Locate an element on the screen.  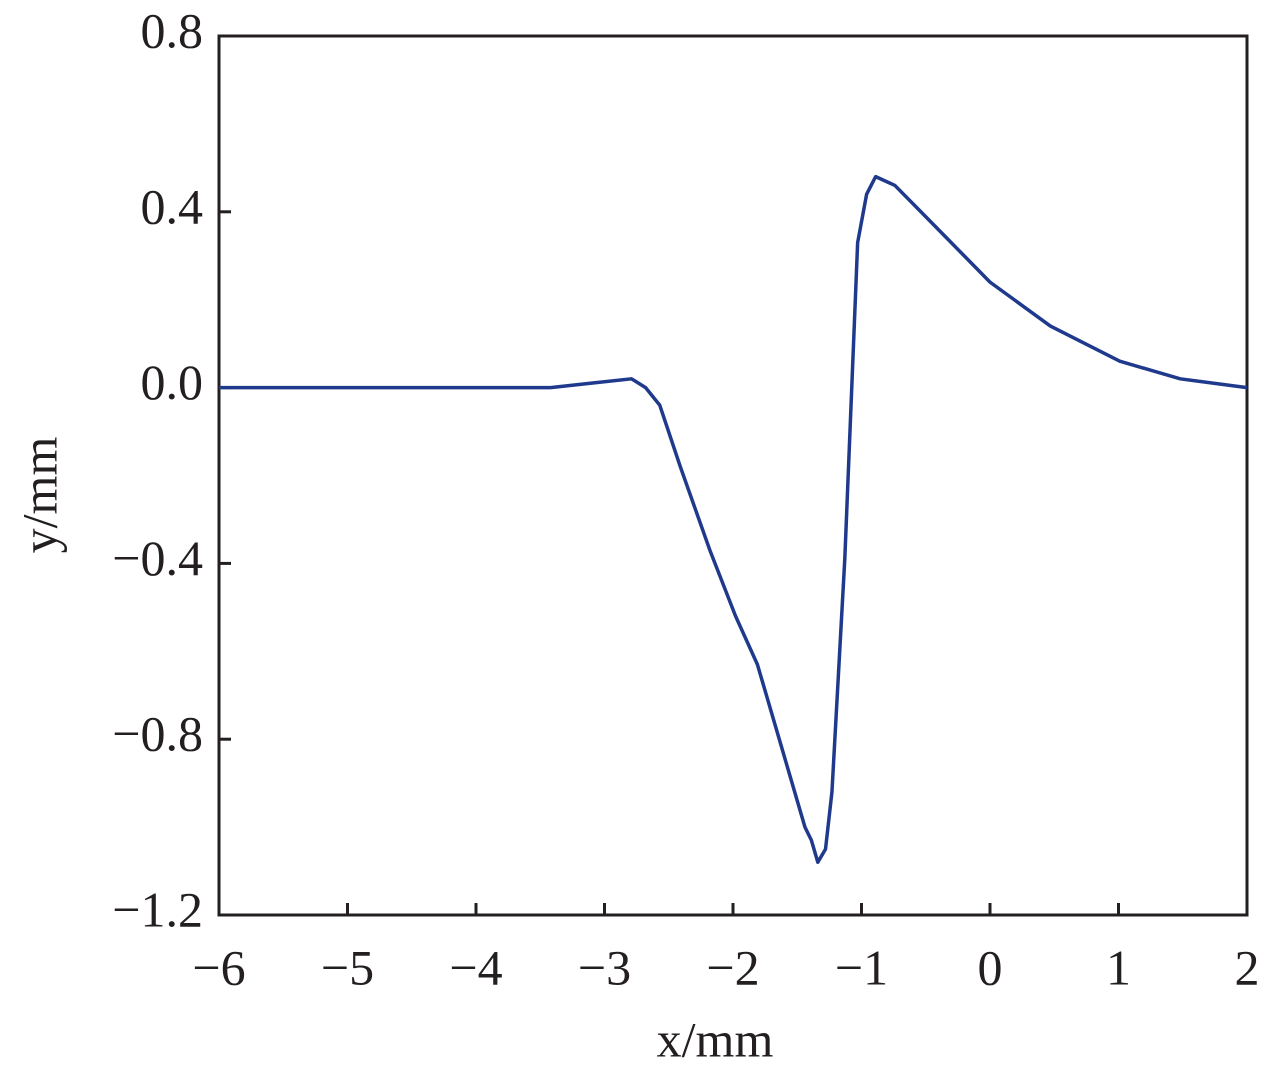
y-tick-label: 0.8 is located at coordinates (172, 30).